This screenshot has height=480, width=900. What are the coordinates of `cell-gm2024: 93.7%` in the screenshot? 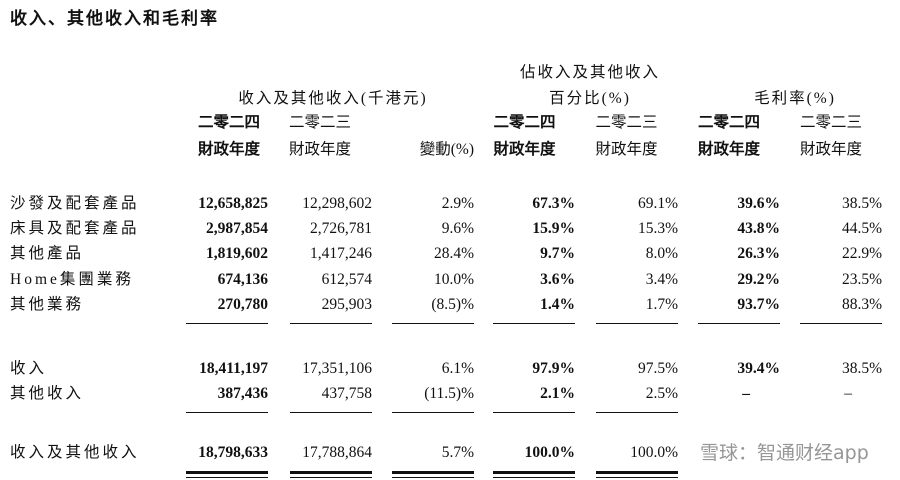 It's located at (729, 309).